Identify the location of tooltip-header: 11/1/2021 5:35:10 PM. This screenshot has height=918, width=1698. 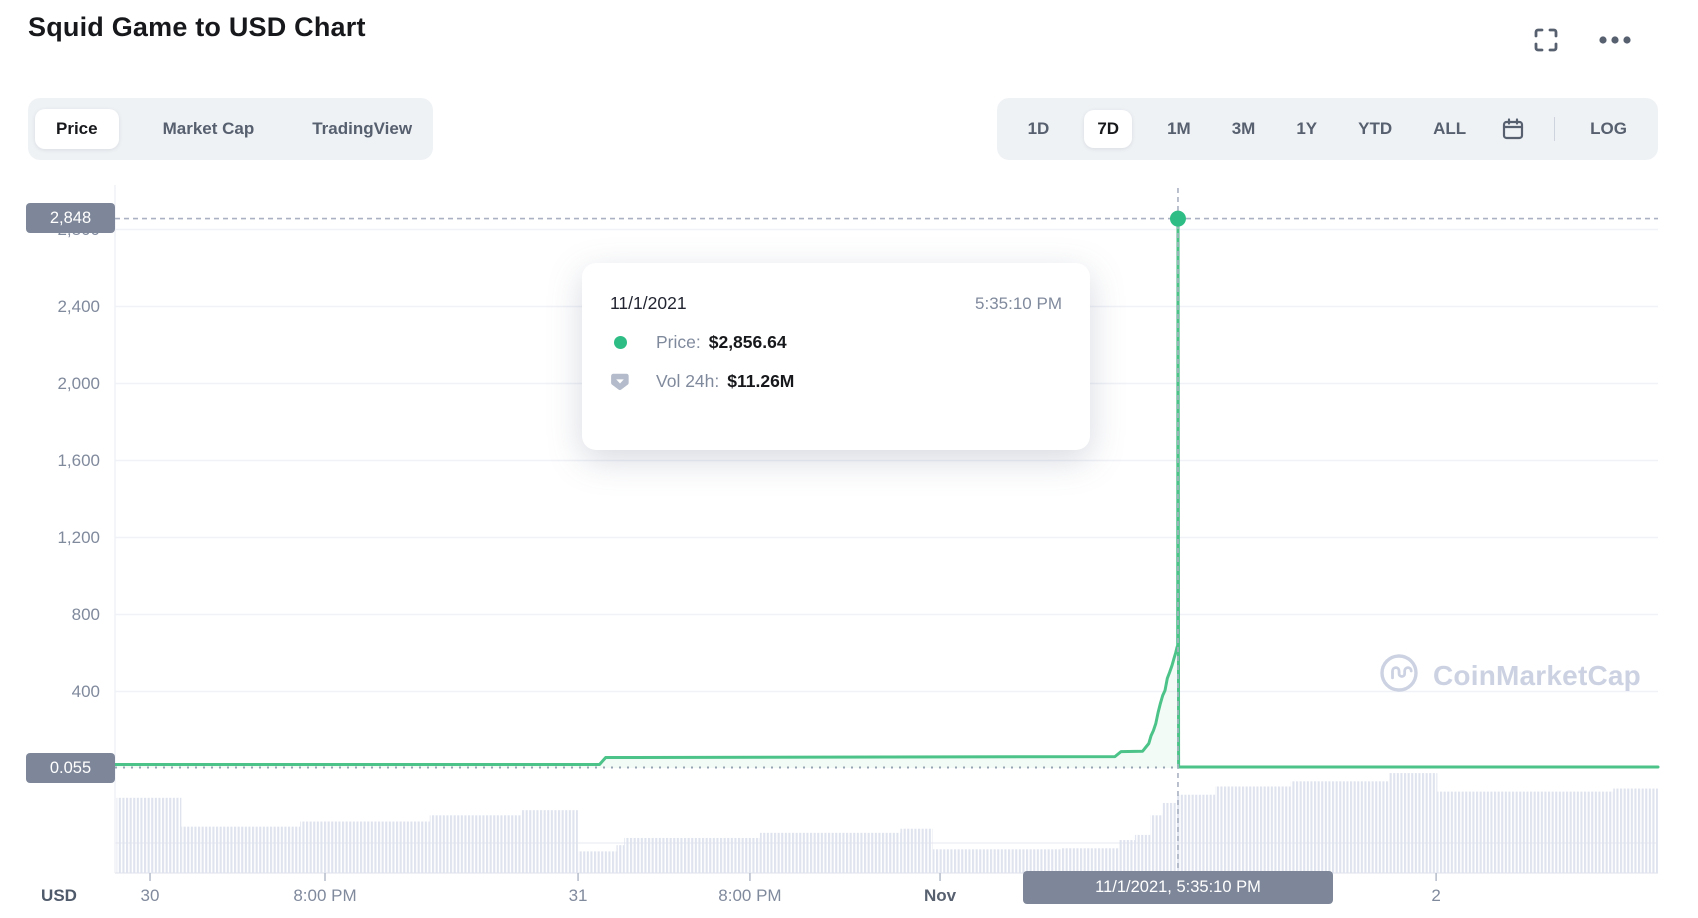
(836, 303).